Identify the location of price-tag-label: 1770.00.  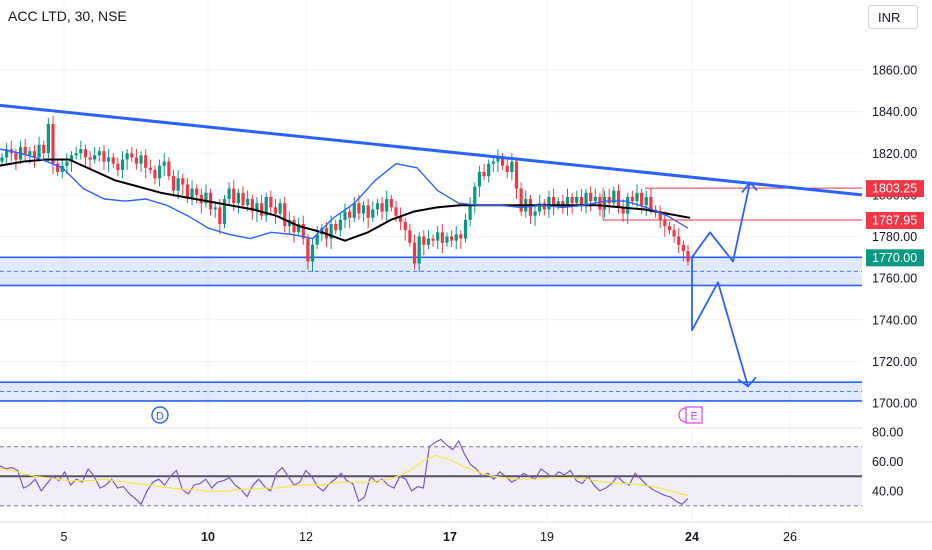
(894, 258).